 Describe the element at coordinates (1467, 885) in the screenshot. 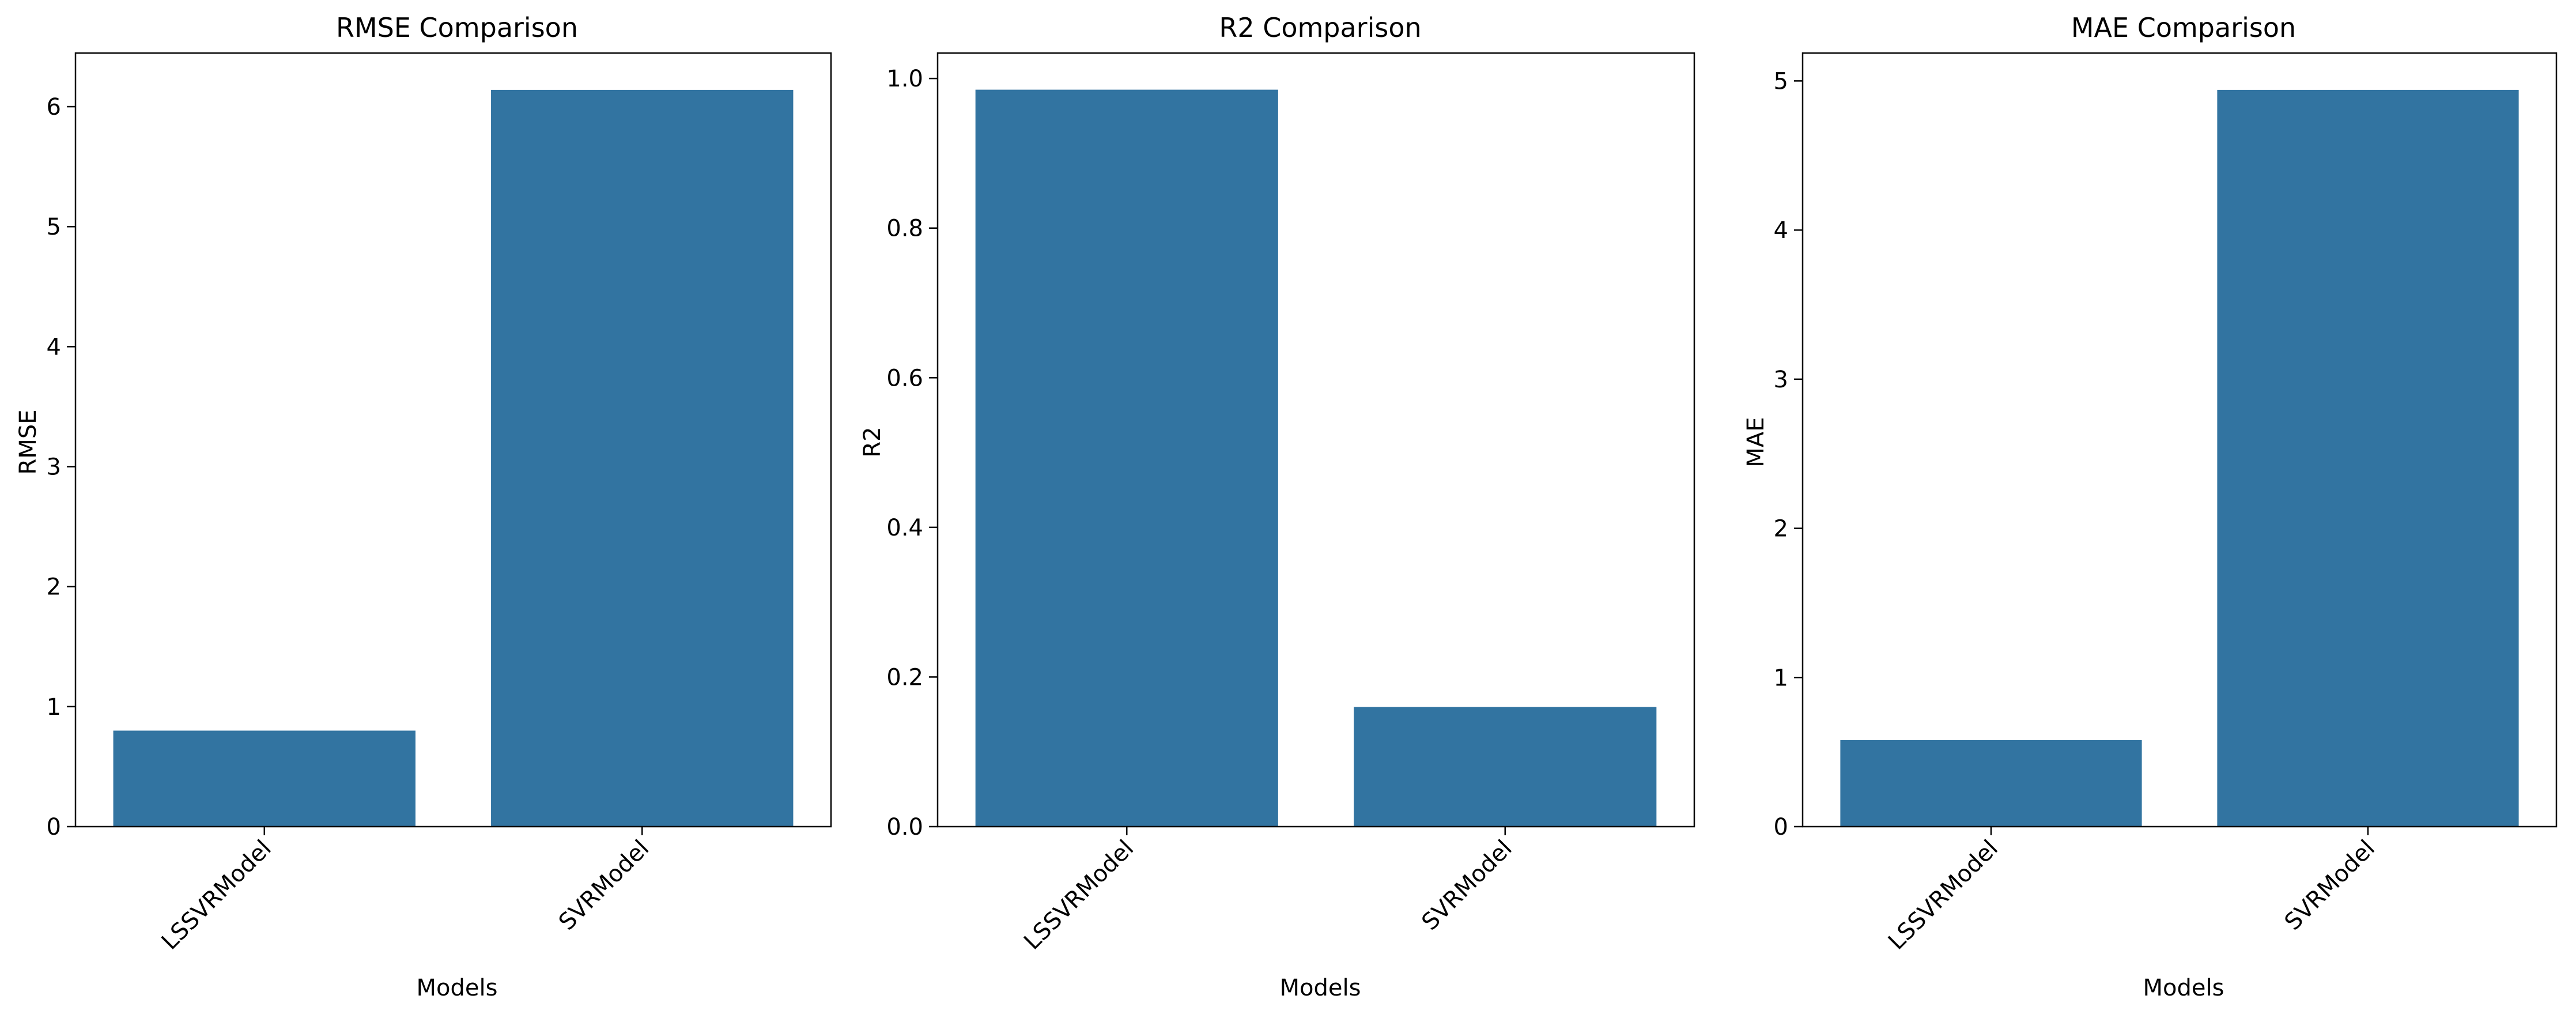

I see `panel-r2-xtick-svr: SVRModel` at that location.